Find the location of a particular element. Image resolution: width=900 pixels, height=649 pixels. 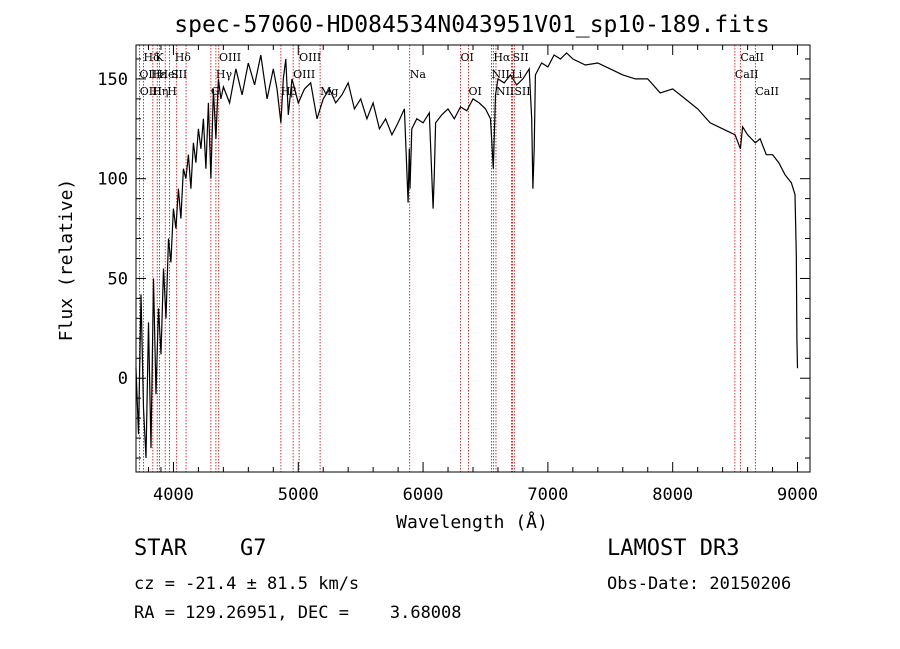

x-tick-label: 5000 is located at coordinates (298, 495).